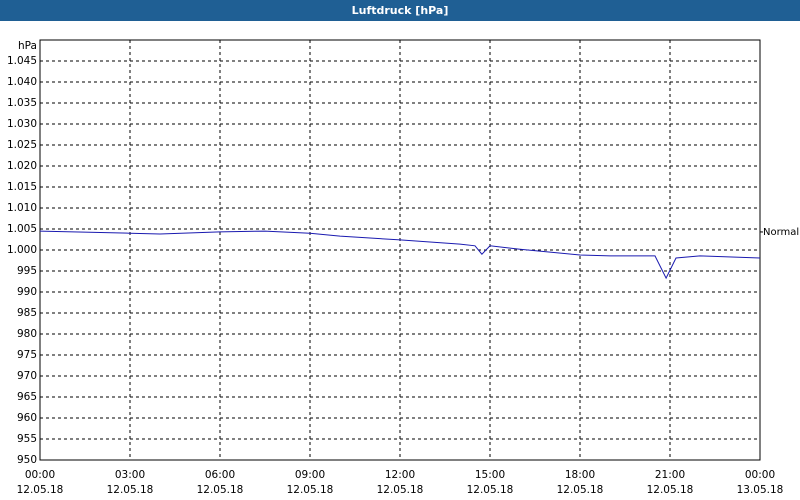 This screenshot has height=500, width=800. What do you see at coordinates (27, 334) in the screenshot?
I see `y-tick-label: 980` at bounding box center [27, 334].